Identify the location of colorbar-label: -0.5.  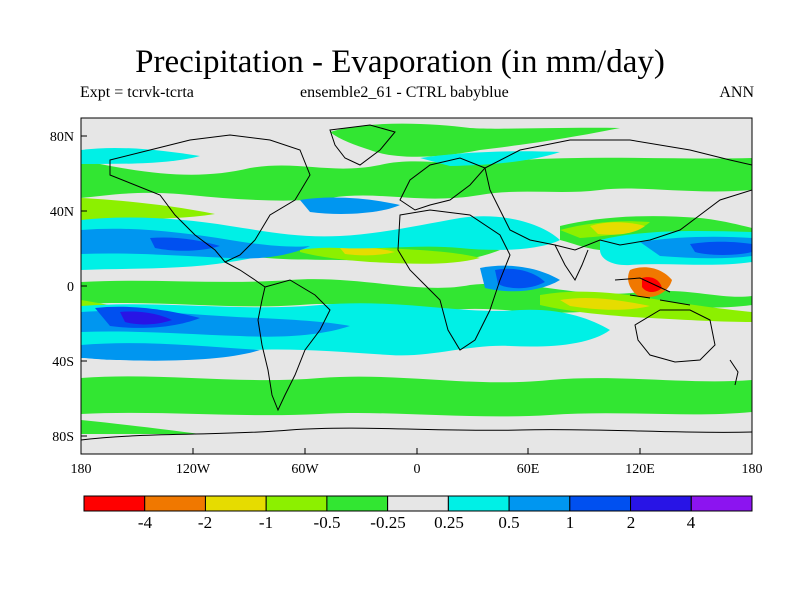
(327, 522).